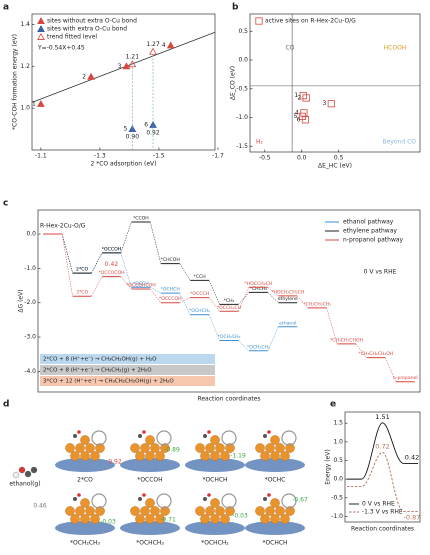 The width and height of the screenshot is (430, 555). What do you see at coordinates (317, 304) in the screenshot?
I see `state-label: *CH₂CH₂CH₃` at bounding box center [317, 304].